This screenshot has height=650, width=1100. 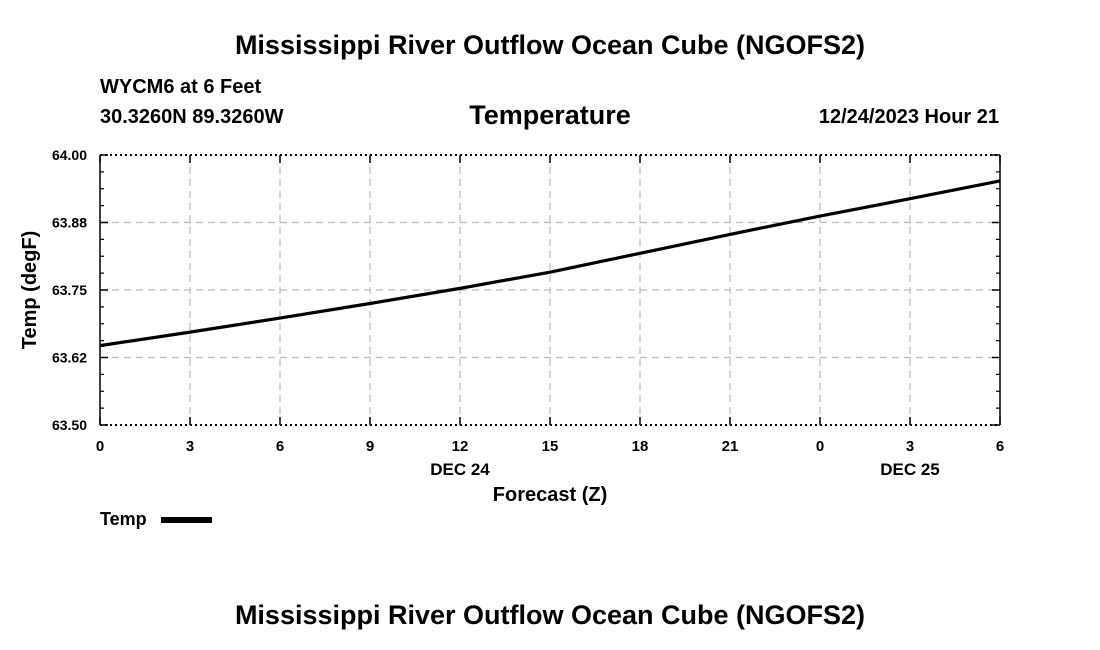 I want to click on y-tick-label: 63.75, so click(x=69, y=290).